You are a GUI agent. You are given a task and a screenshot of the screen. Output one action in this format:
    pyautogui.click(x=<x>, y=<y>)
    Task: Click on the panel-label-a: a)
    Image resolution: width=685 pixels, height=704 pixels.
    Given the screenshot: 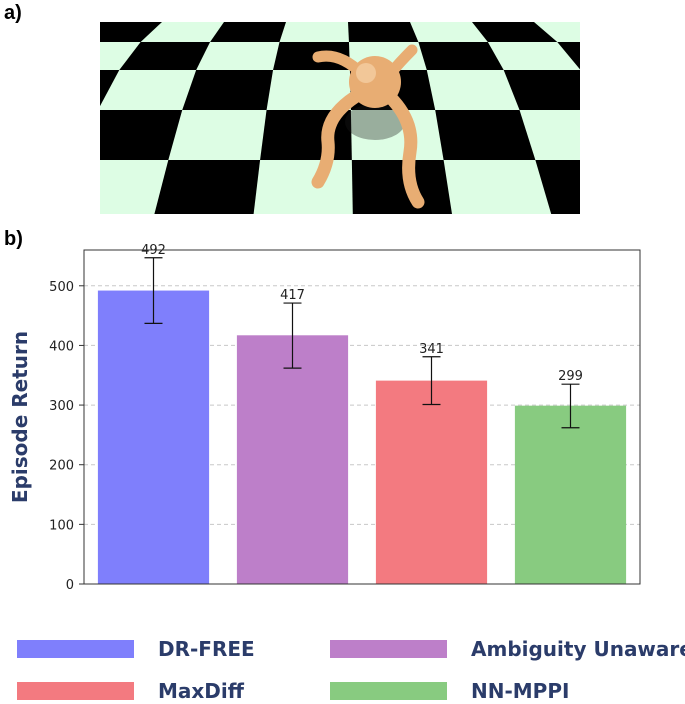 What is the action you would take?
    pyautogui.click(x=13, y=13)
    